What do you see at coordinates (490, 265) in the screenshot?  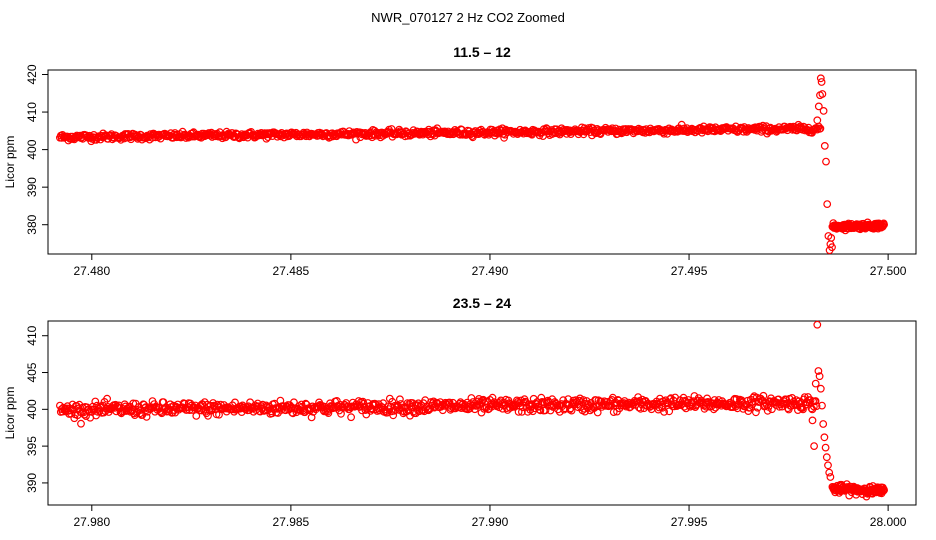 I see `panel-1-x-axis: 27.480 27.485 27.490 27.495 27.500` at bounding box center [490, 265].